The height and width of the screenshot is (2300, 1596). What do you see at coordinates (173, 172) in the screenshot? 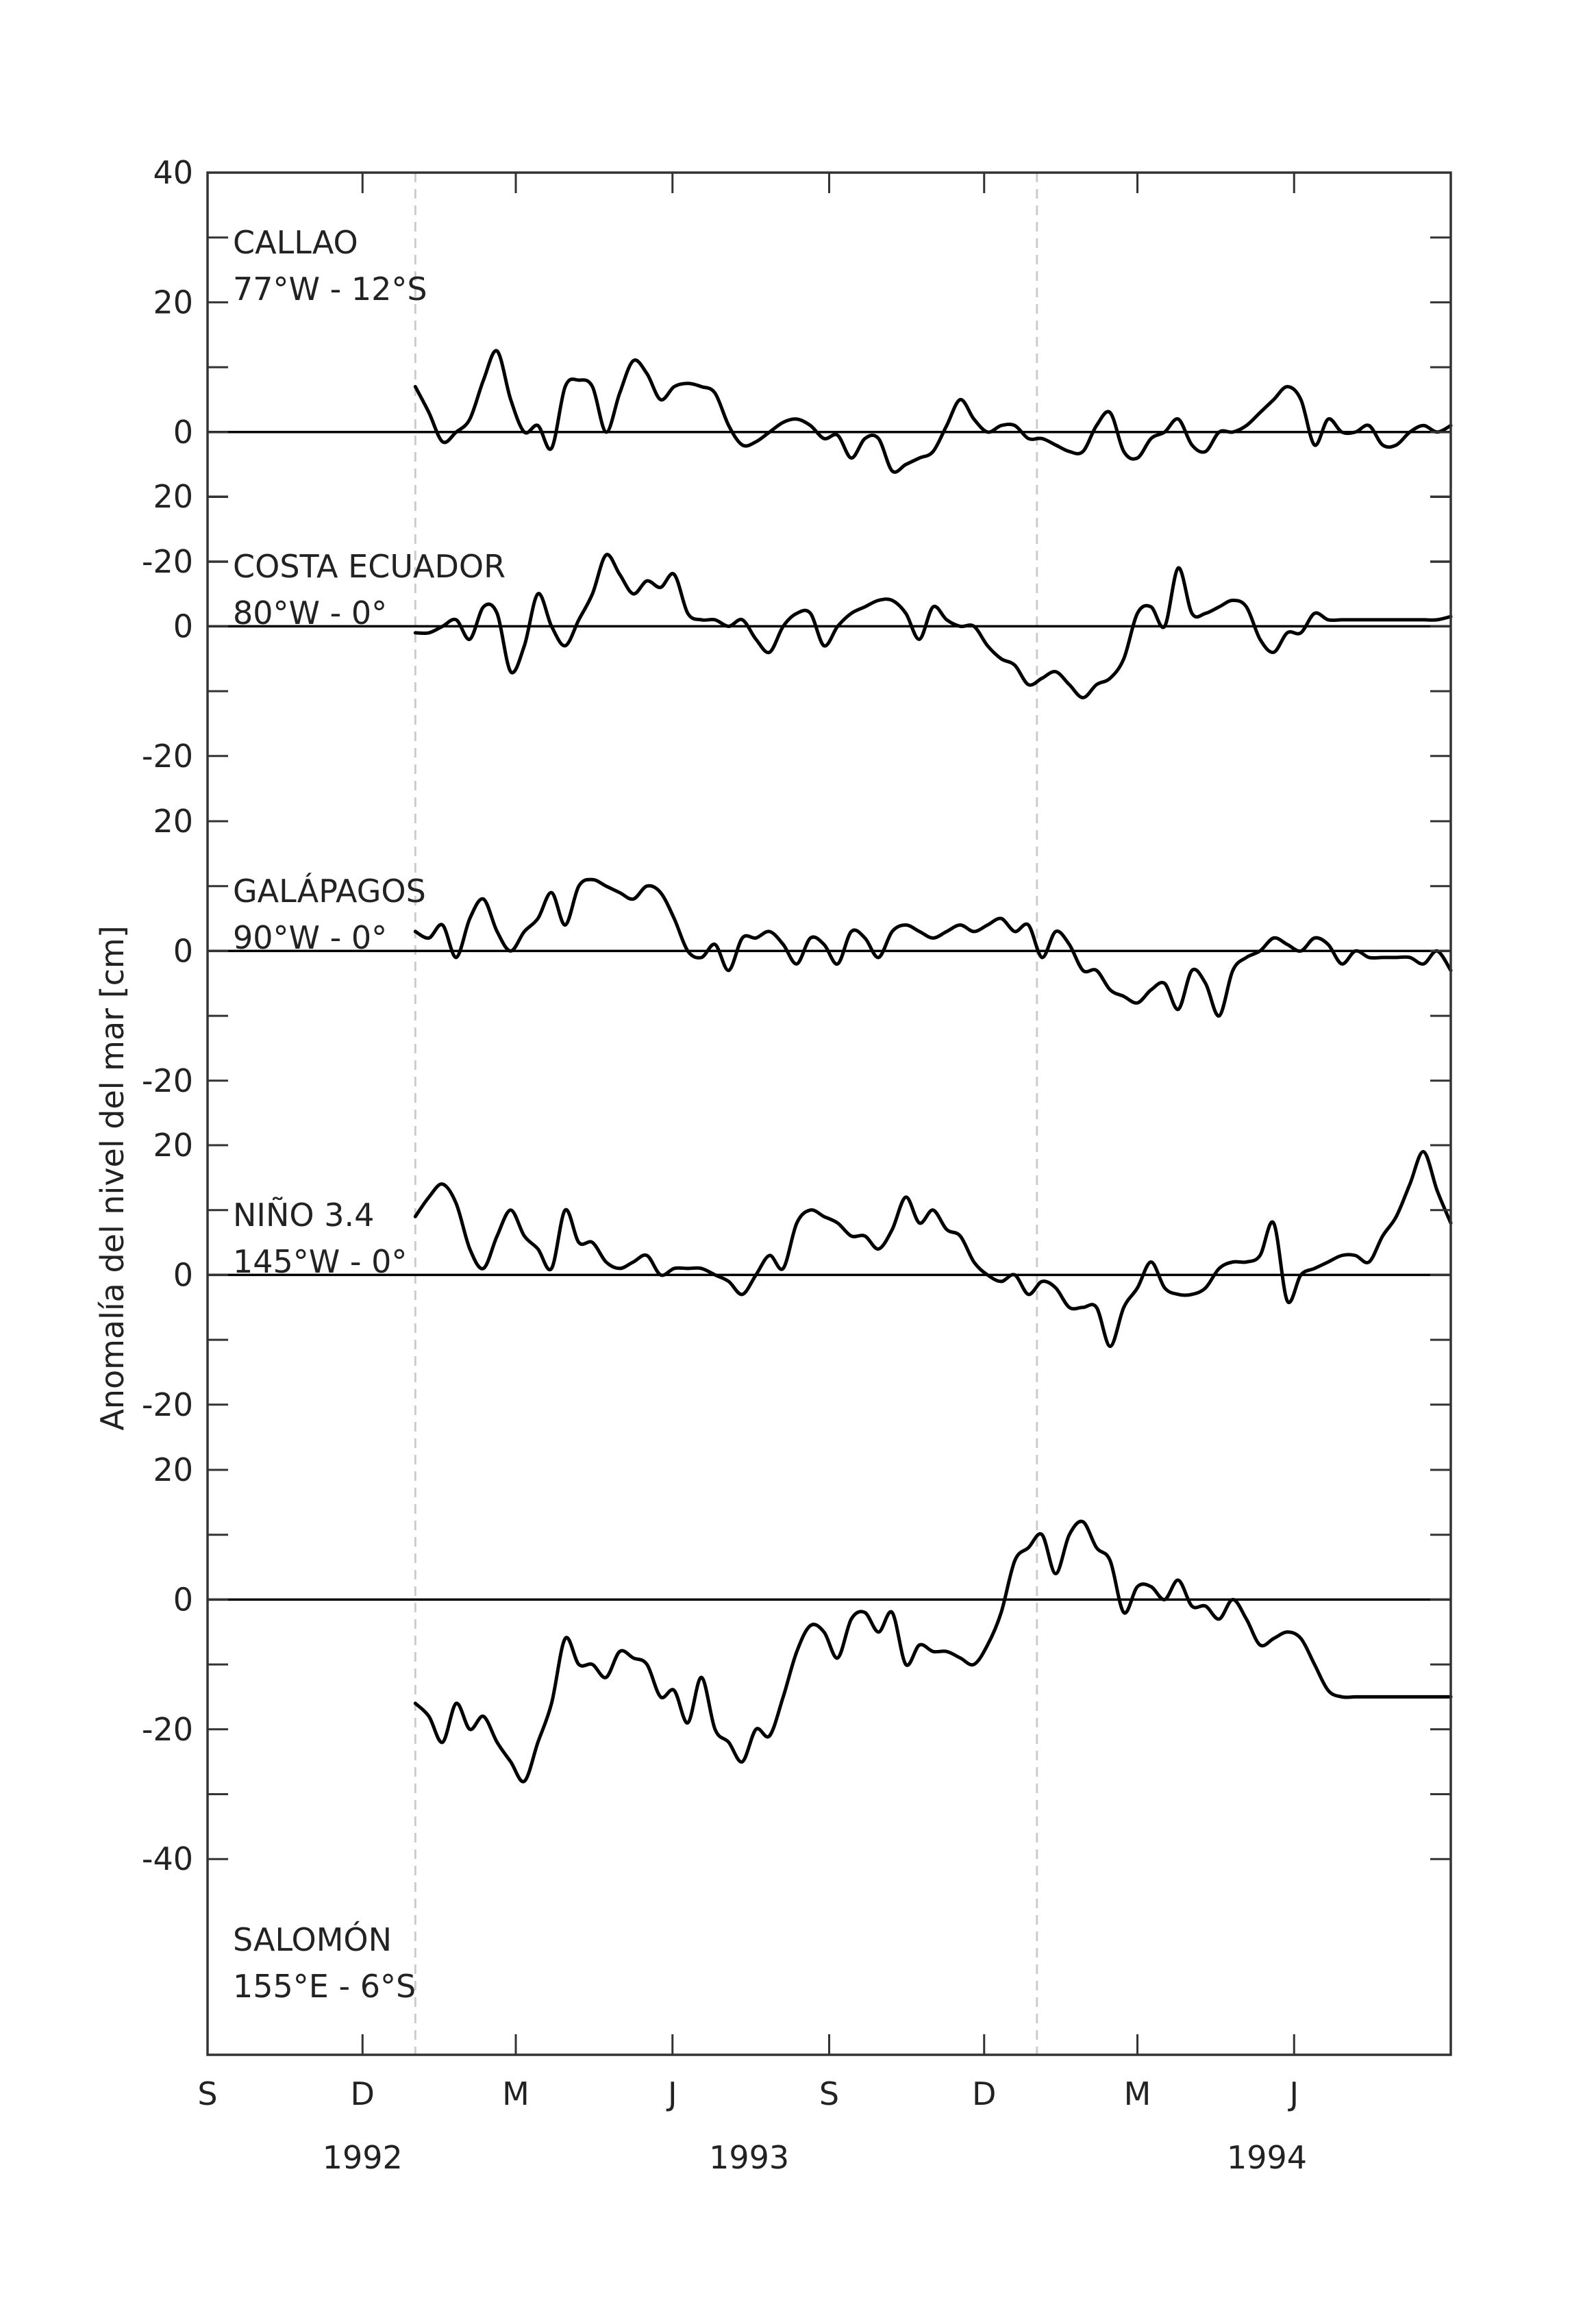
I see `y-tick-label: 40` at bounding box center [173, 172].